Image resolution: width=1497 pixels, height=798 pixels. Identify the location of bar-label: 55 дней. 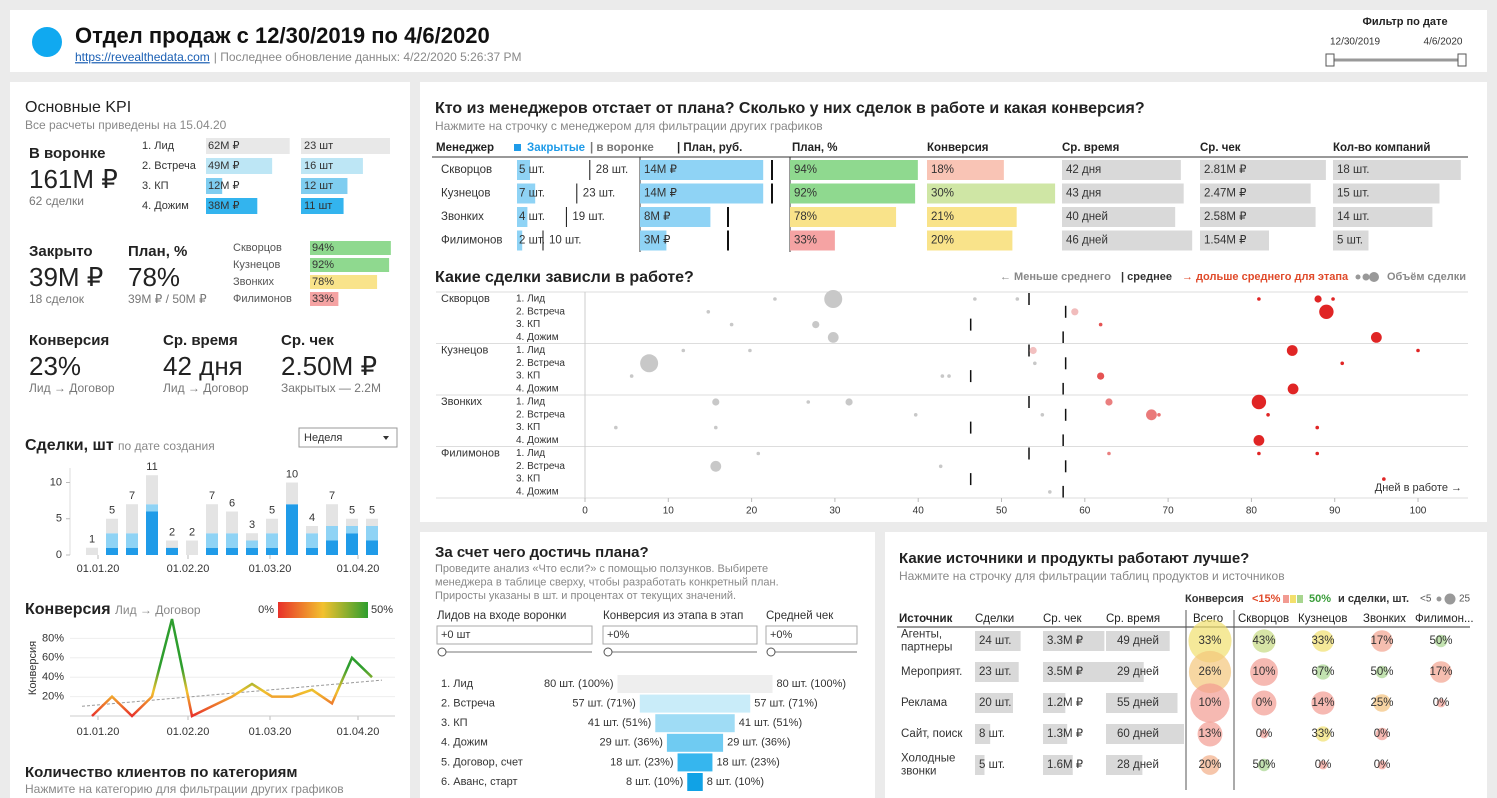
(1138, 703).